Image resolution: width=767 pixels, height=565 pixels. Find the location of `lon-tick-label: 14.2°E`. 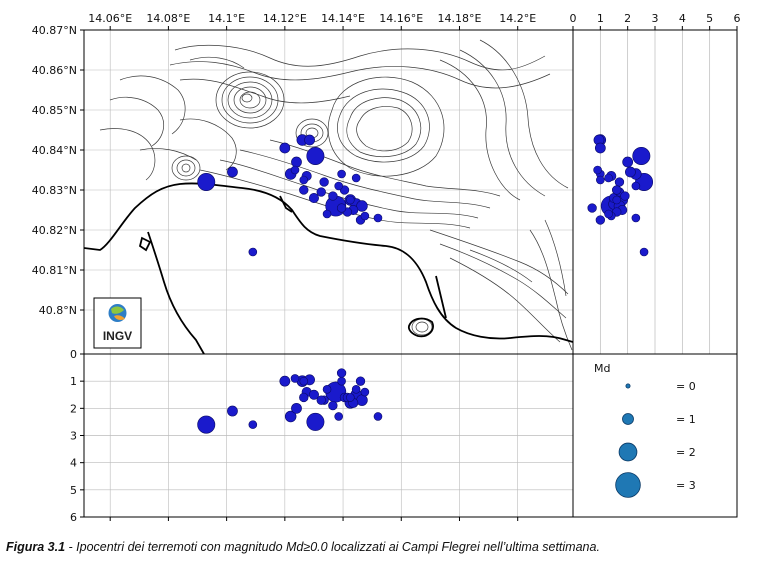

lon-tick-label: 14.2°E is located at coordinates (517, 18).